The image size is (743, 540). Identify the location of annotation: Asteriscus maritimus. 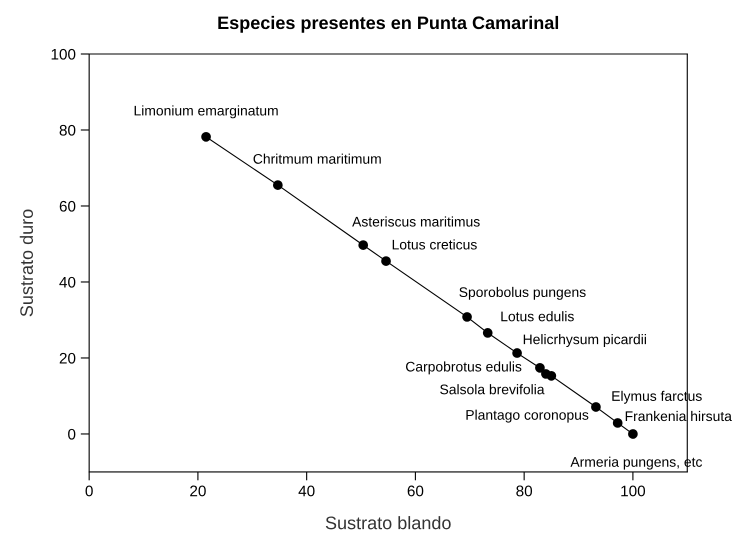
(416, 221).